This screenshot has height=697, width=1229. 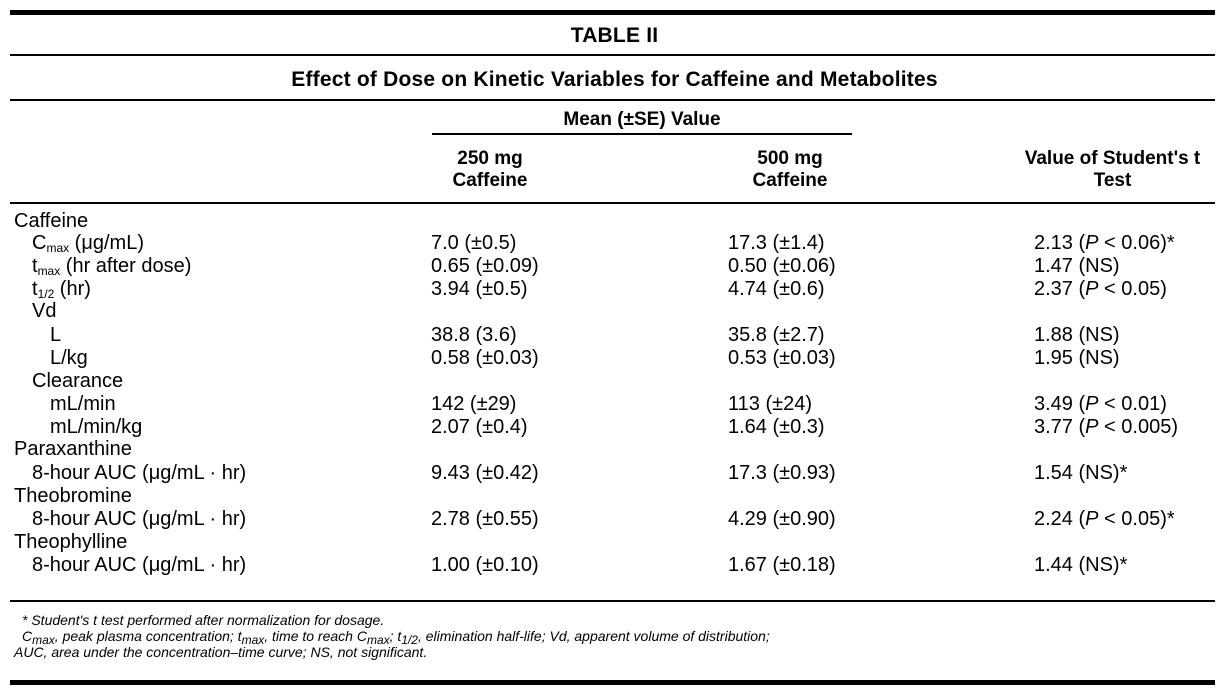 What do you see at coordinates (790, 169) in the screenshot?
I see `col-header-500mg: 500 mg Caffeine` at bounding box center [790, 169].